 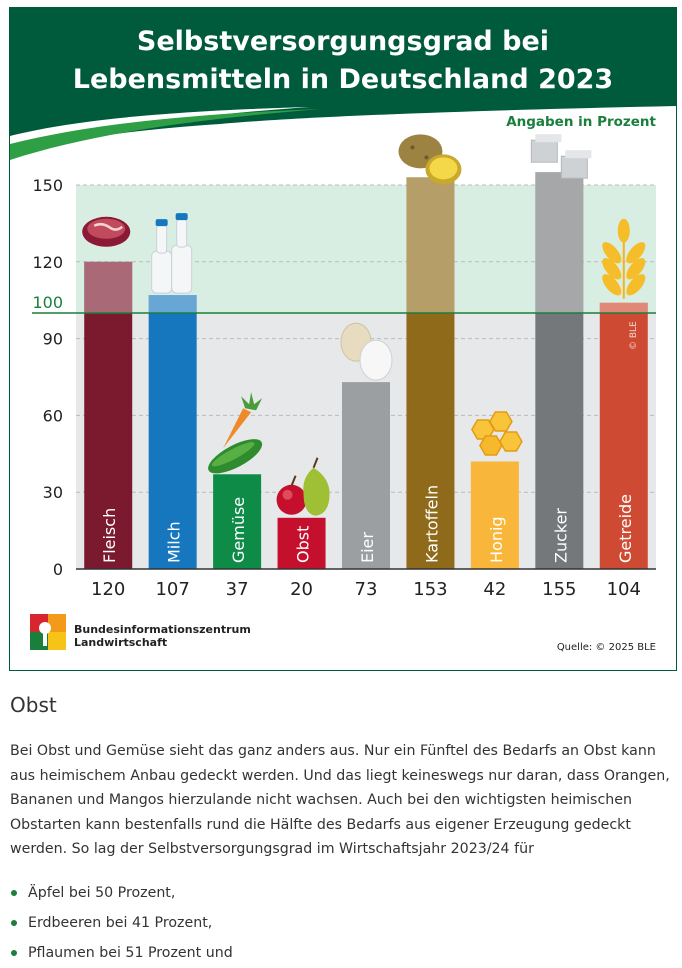 What do you see at coordinates (494, 589) in the screenshot?
I see `value-label: 42` at bounding box center [494, 589].